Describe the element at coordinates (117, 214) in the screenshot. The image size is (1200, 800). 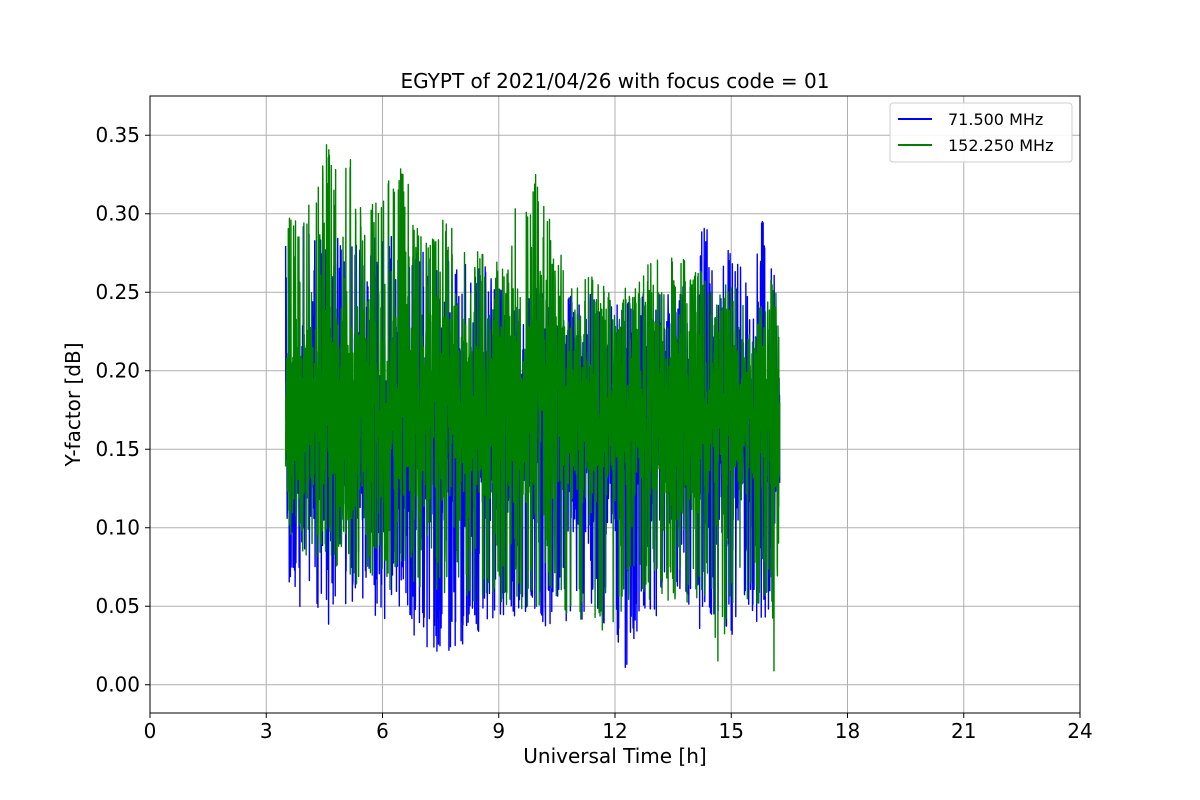
I see `y-tick-label: 0.30` at that location.